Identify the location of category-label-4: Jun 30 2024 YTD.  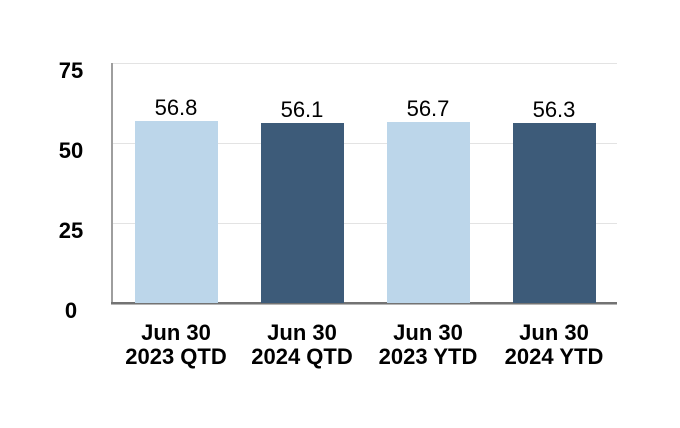
(554, 345).